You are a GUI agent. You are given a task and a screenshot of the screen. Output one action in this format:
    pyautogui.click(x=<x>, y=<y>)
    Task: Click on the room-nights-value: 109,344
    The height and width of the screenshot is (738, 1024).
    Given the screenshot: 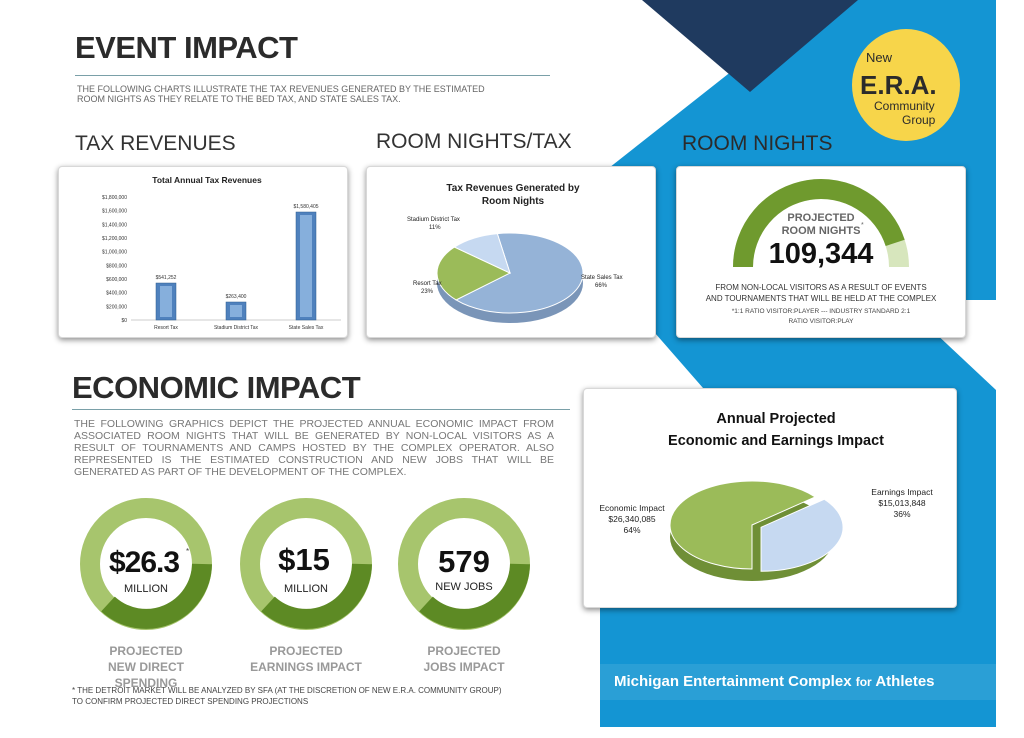 What is the action you would take?
    pyautogui.click(x=821, y=254)
    